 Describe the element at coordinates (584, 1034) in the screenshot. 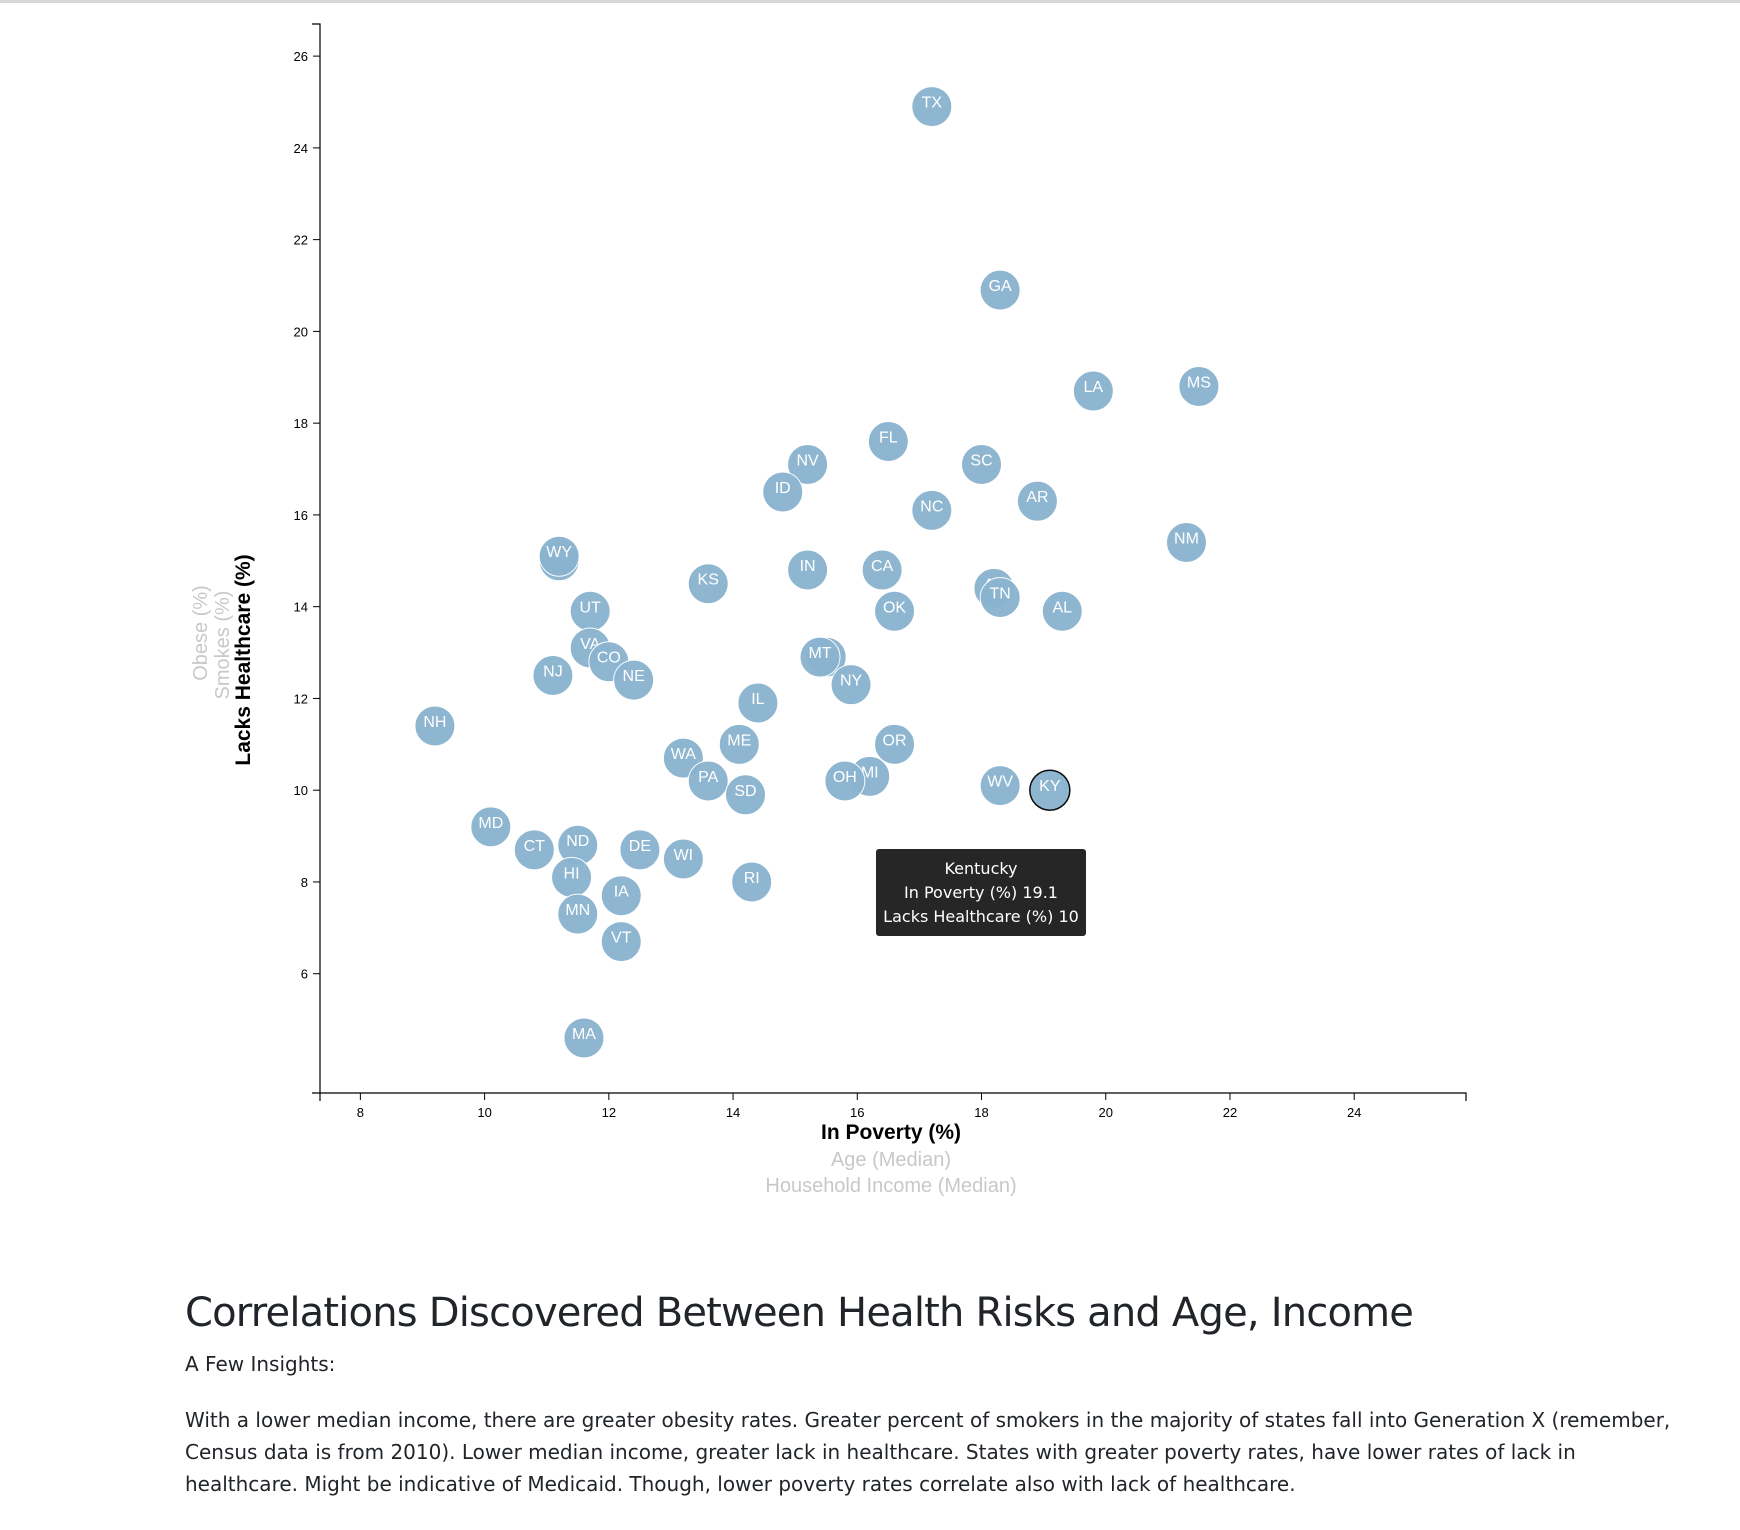

I see `state-label-ma: MA` at that location.